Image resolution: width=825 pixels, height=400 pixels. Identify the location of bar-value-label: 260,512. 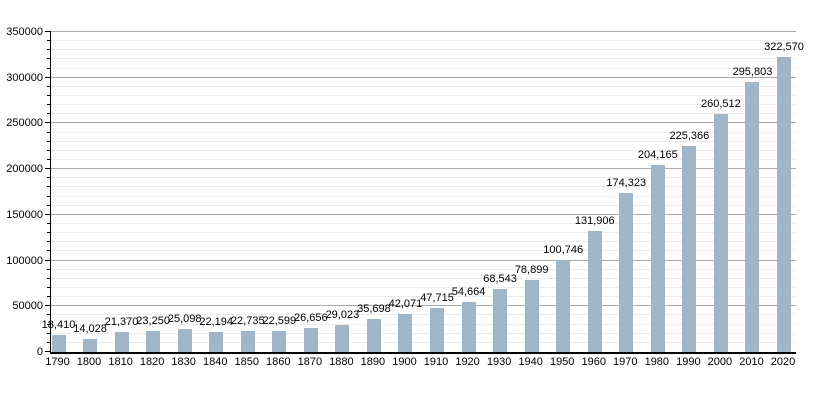
(721, 103).